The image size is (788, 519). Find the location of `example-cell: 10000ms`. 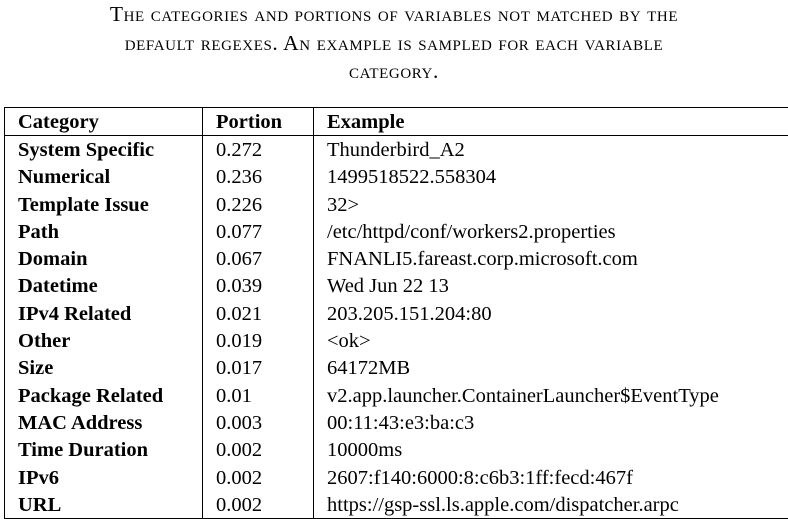

example-cell: 10000ms is located at coordinates (551, 450).